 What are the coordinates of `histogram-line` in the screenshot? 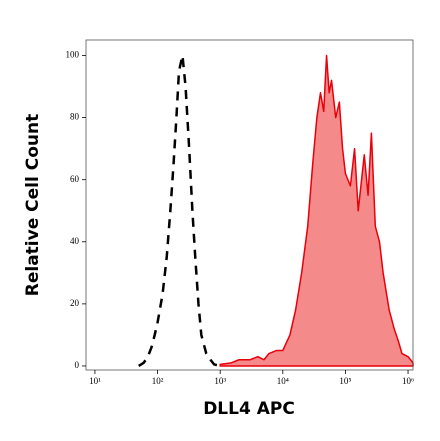 It's located at (179, 211).